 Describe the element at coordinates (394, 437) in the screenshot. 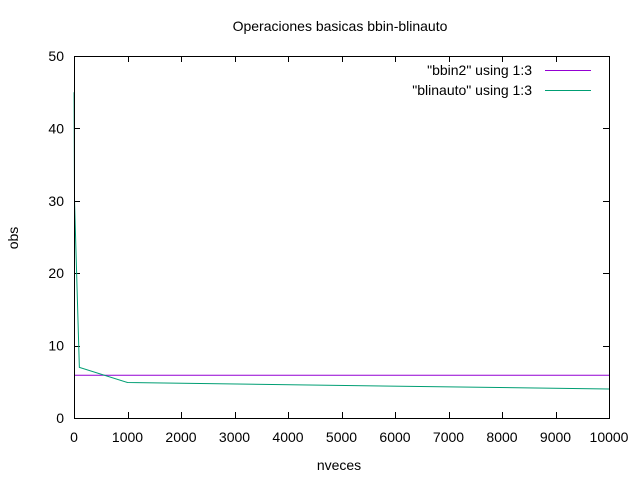

I see `x-tick-label: 6000` at that location.